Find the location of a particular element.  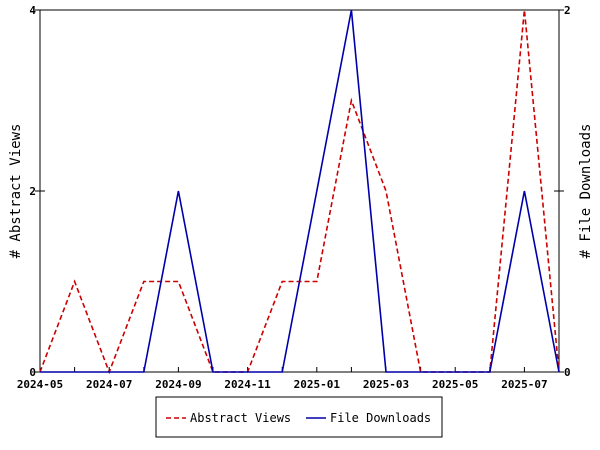

legend-box is located at coordinates (299, 417).